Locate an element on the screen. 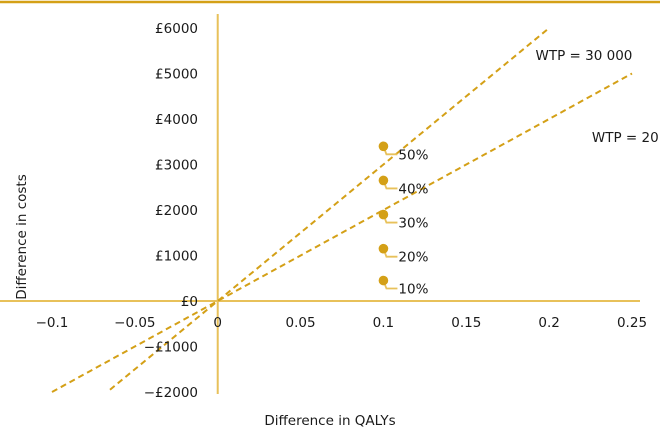 The image size is (660, 431). y-axis-title: Difference in costs is located at coordinates (22, 237).